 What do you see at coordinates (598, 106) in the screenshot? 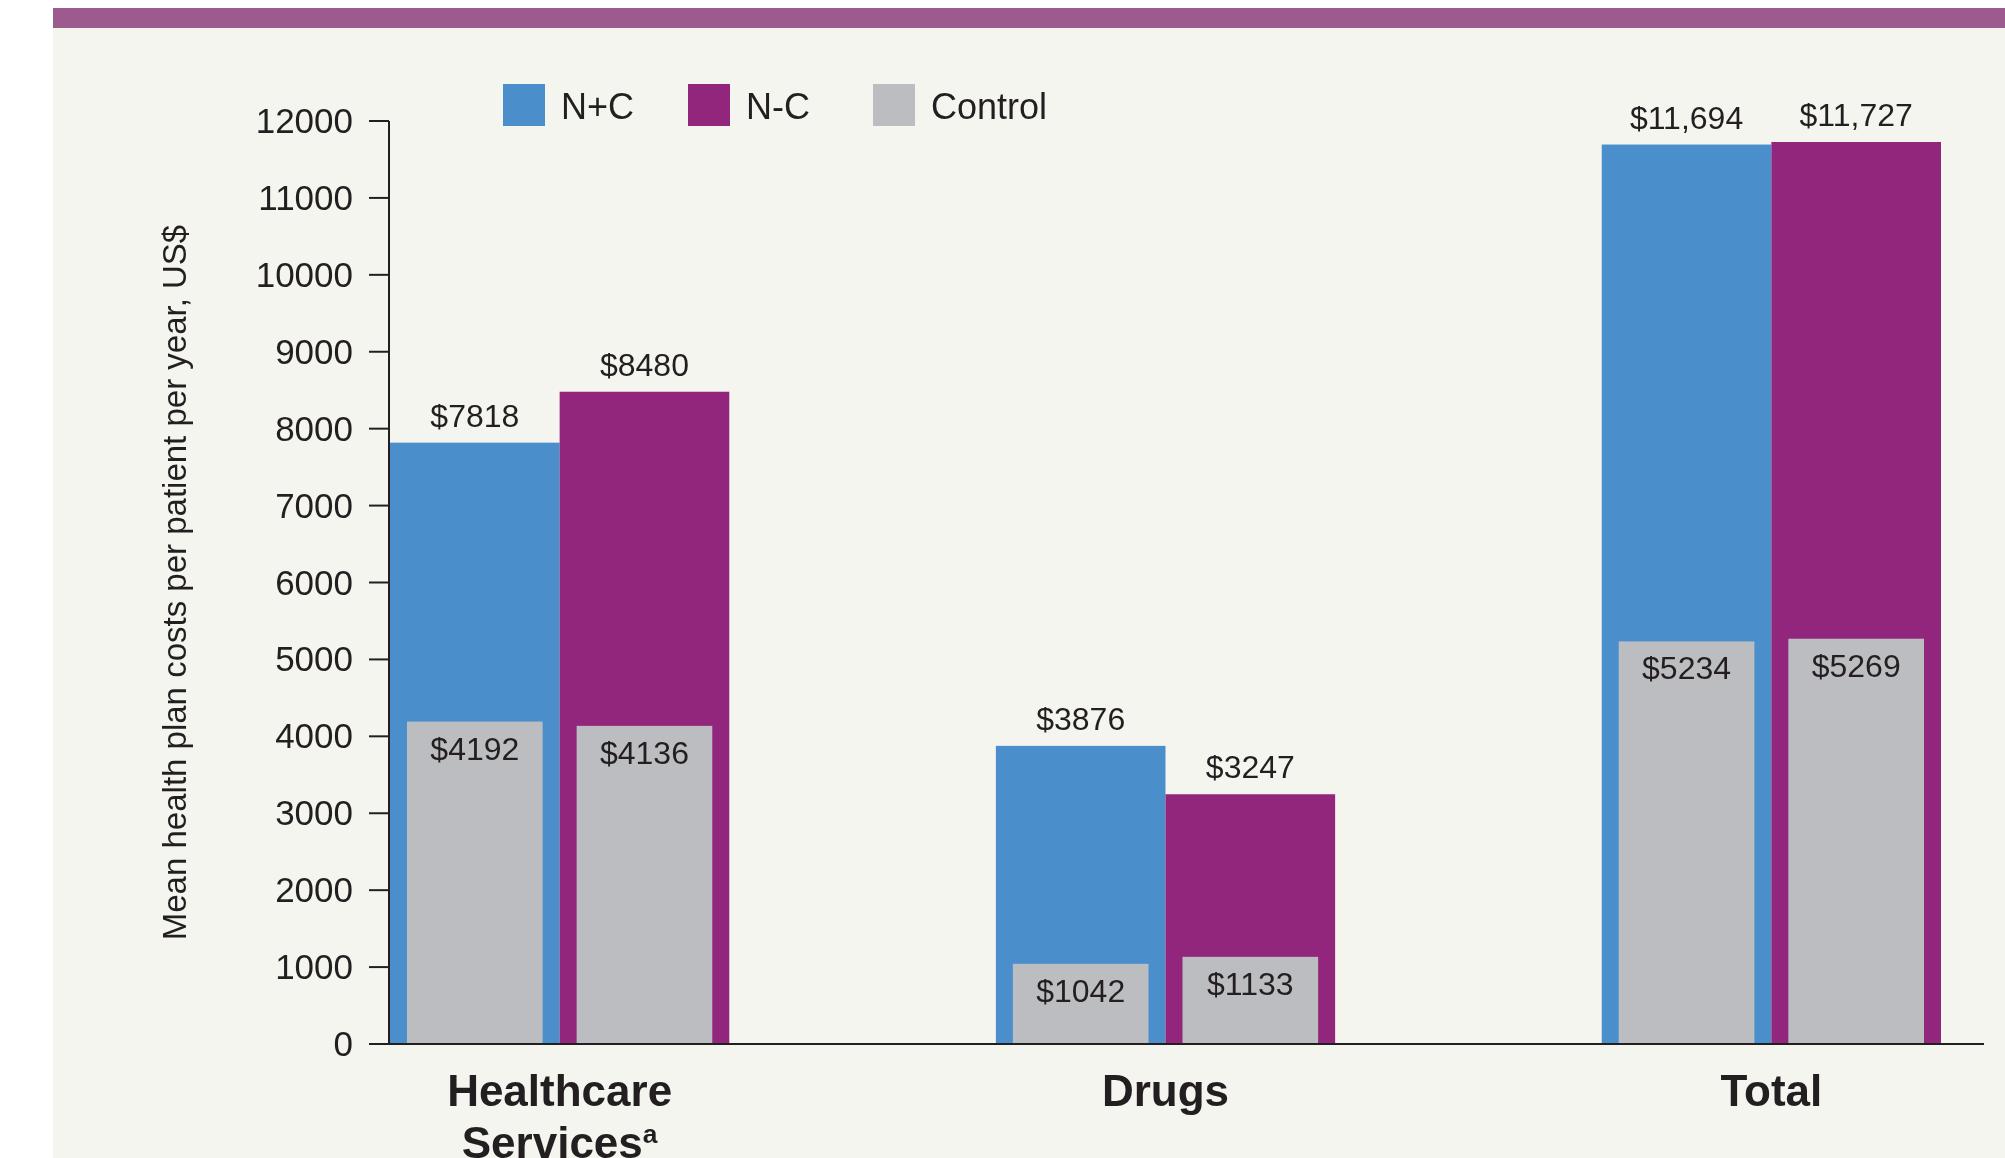
I see `legend-label: N+C` at bounding box center [598, 106].